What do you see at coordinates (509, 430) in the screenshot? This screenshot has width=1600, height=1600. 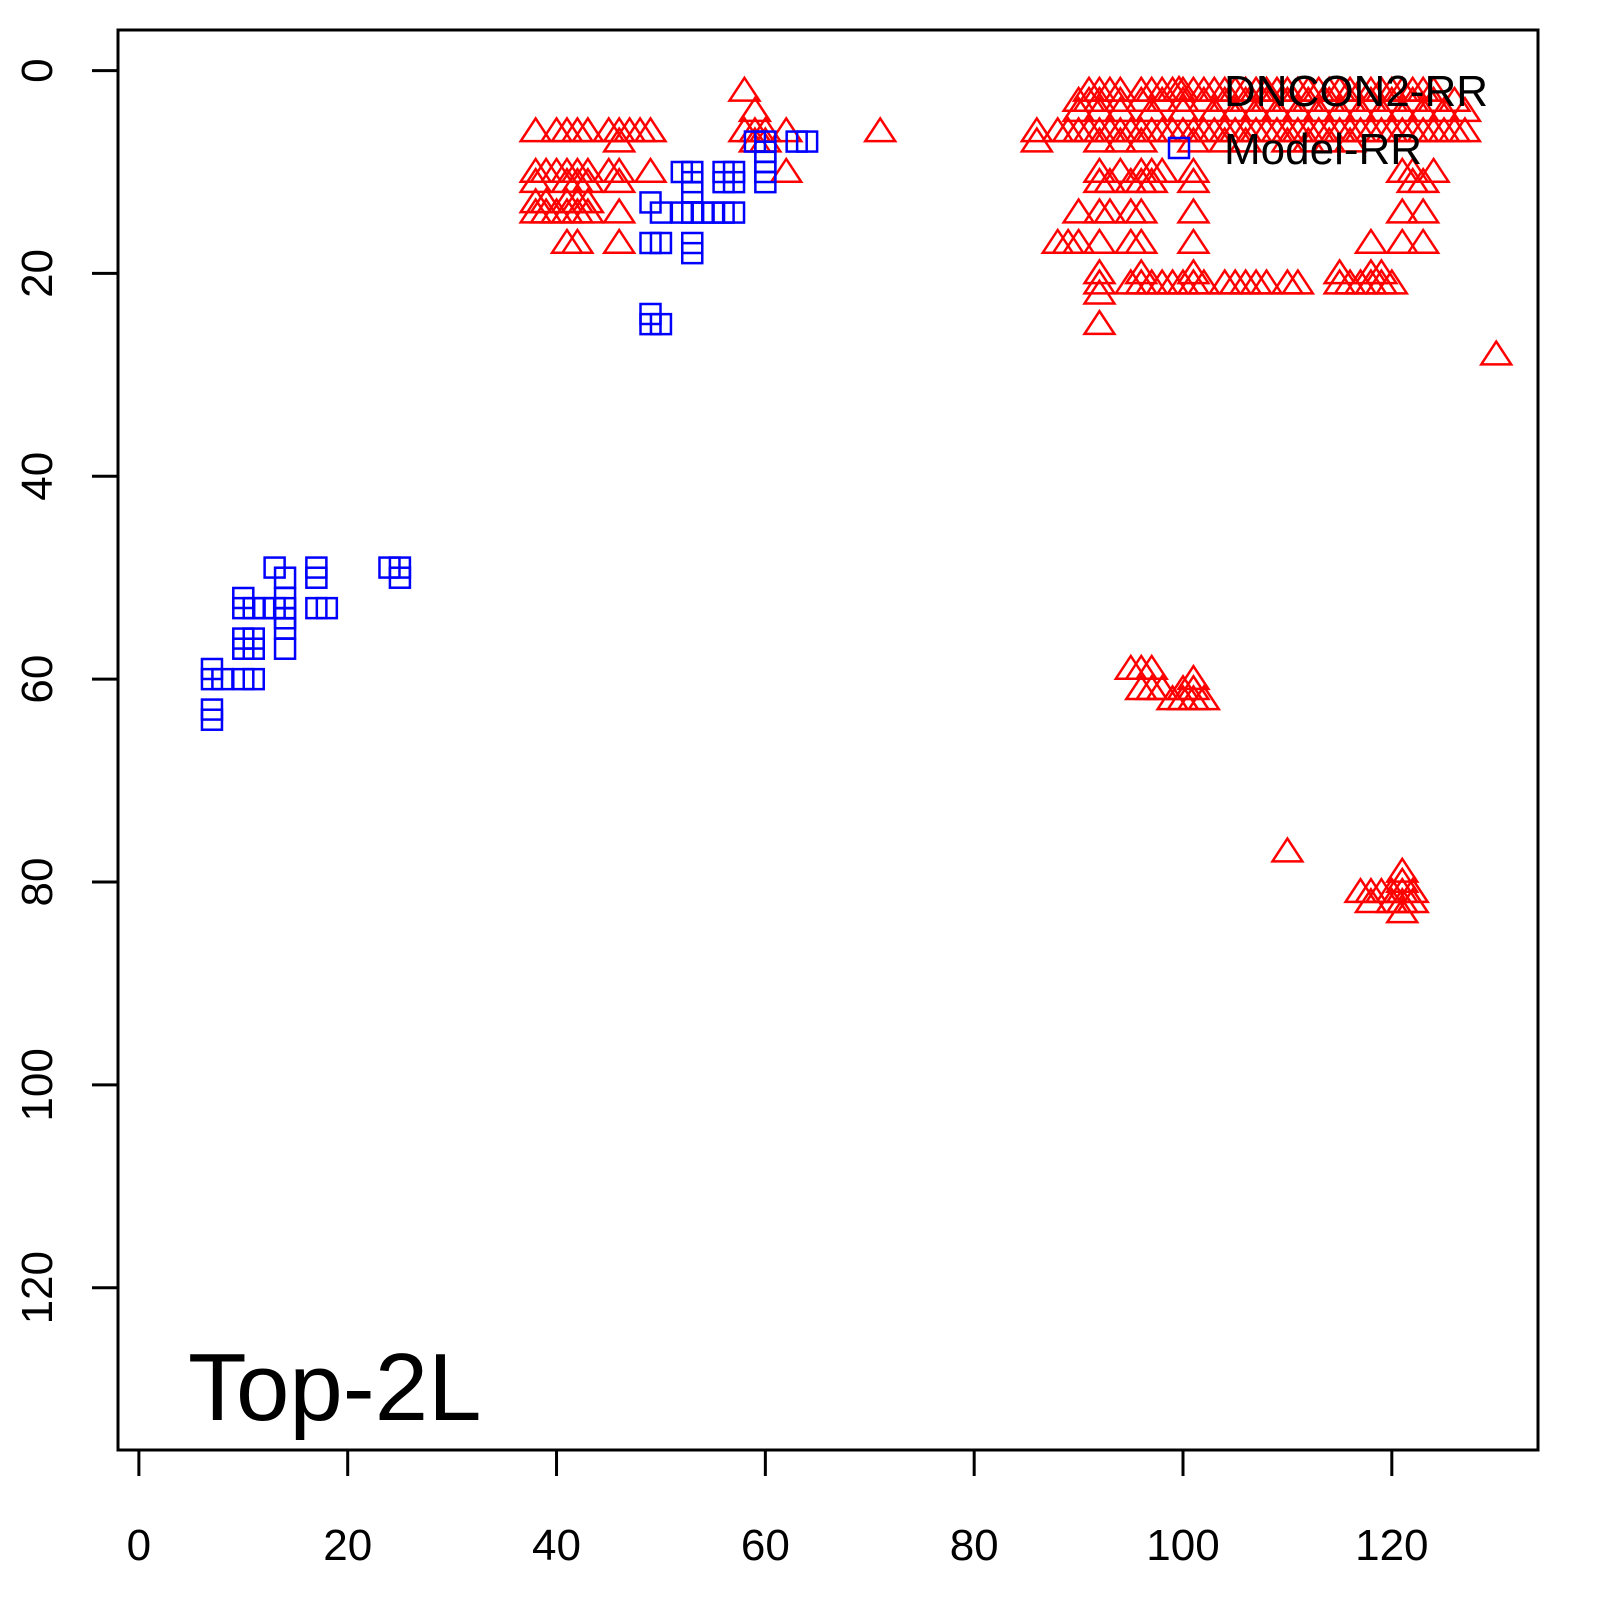 I see `series-model` at bounding box center [509, 430].